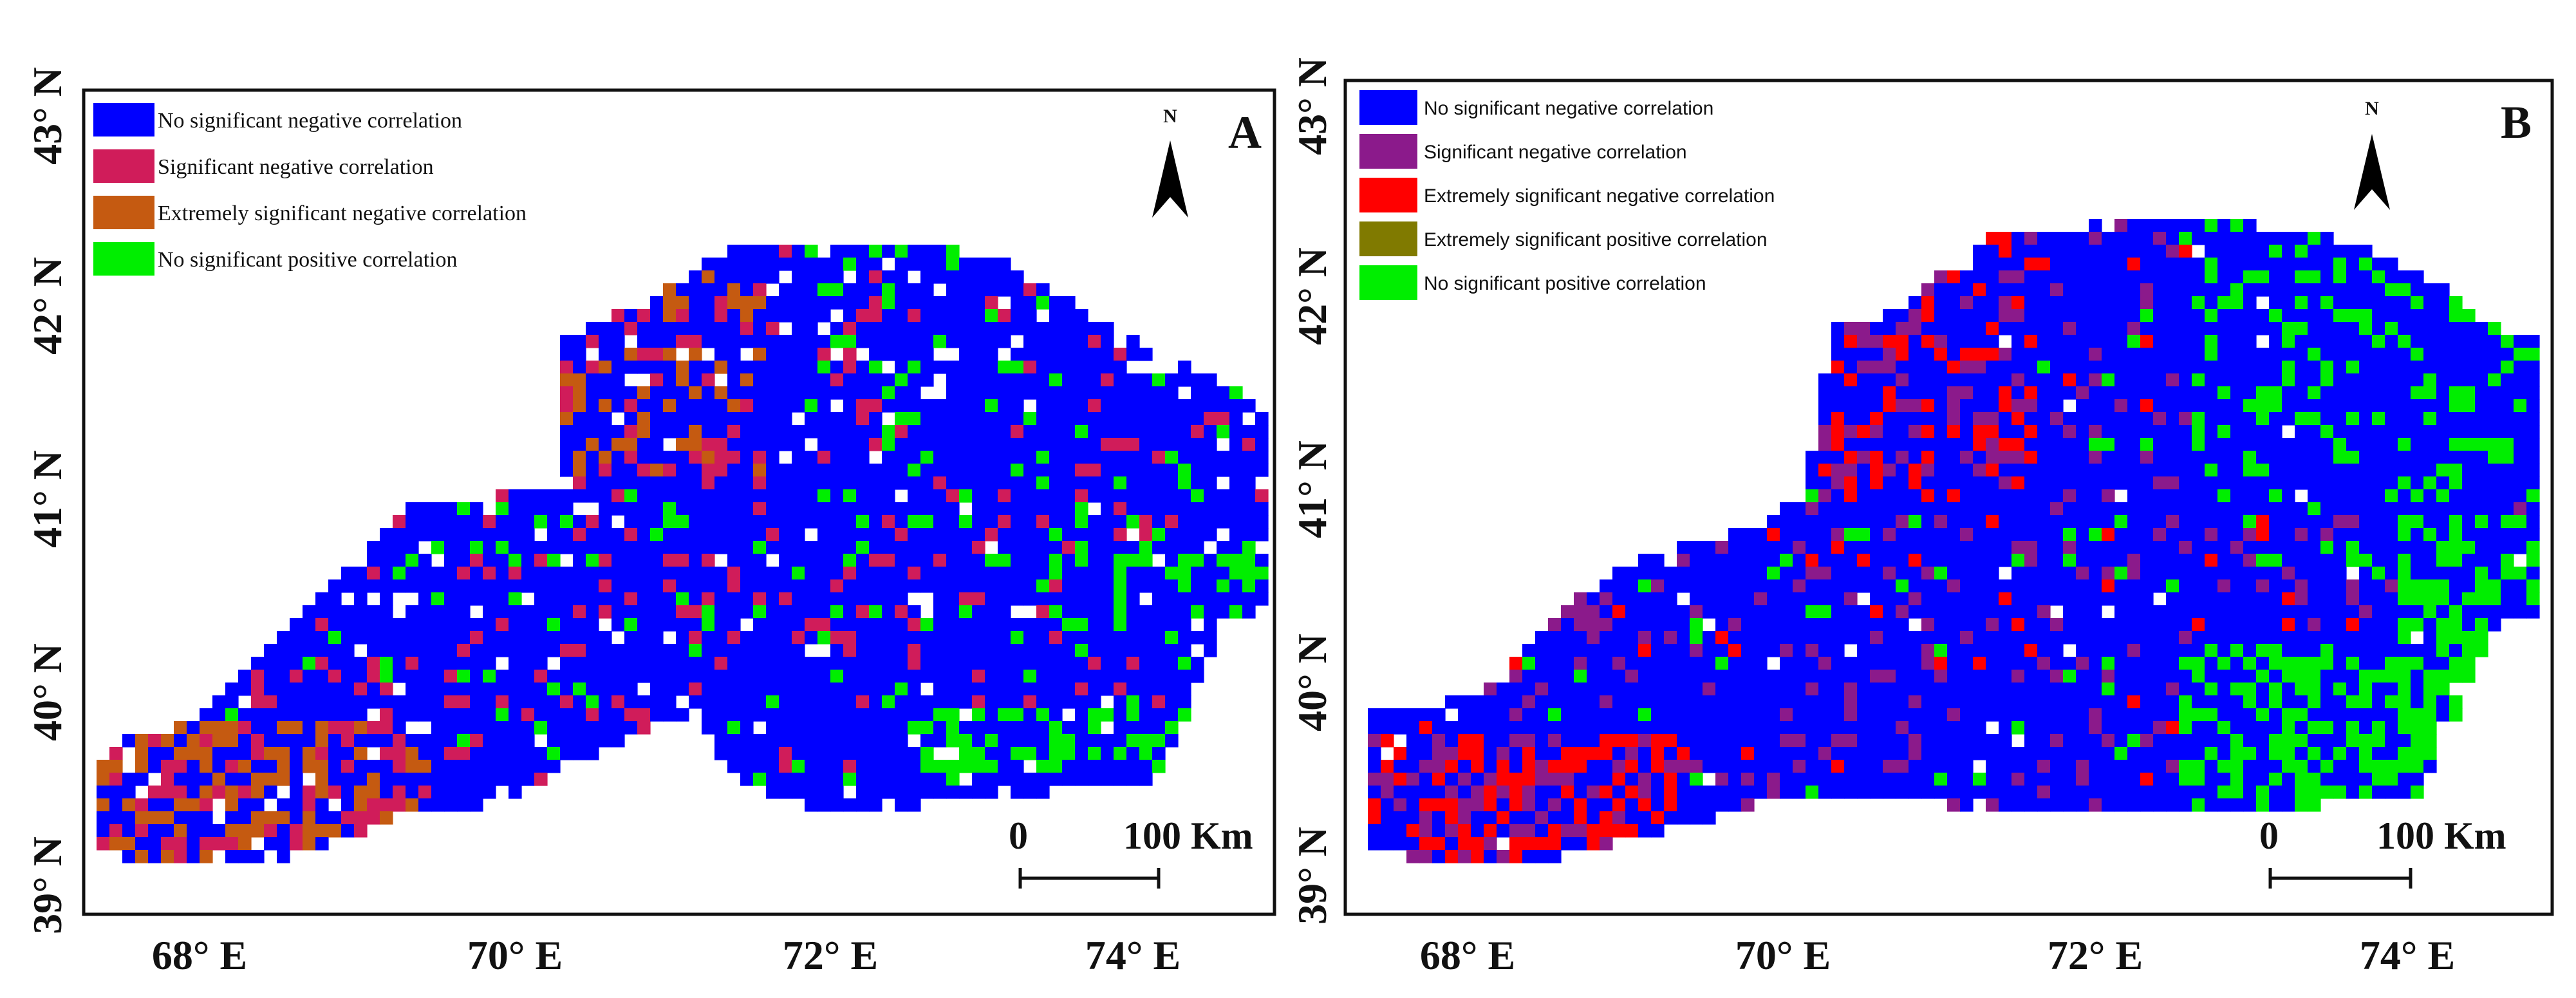  Describe the element at coordinates (1188, 835) in the screenshot. I see `scale-distance-label: 100 Km` at that location.